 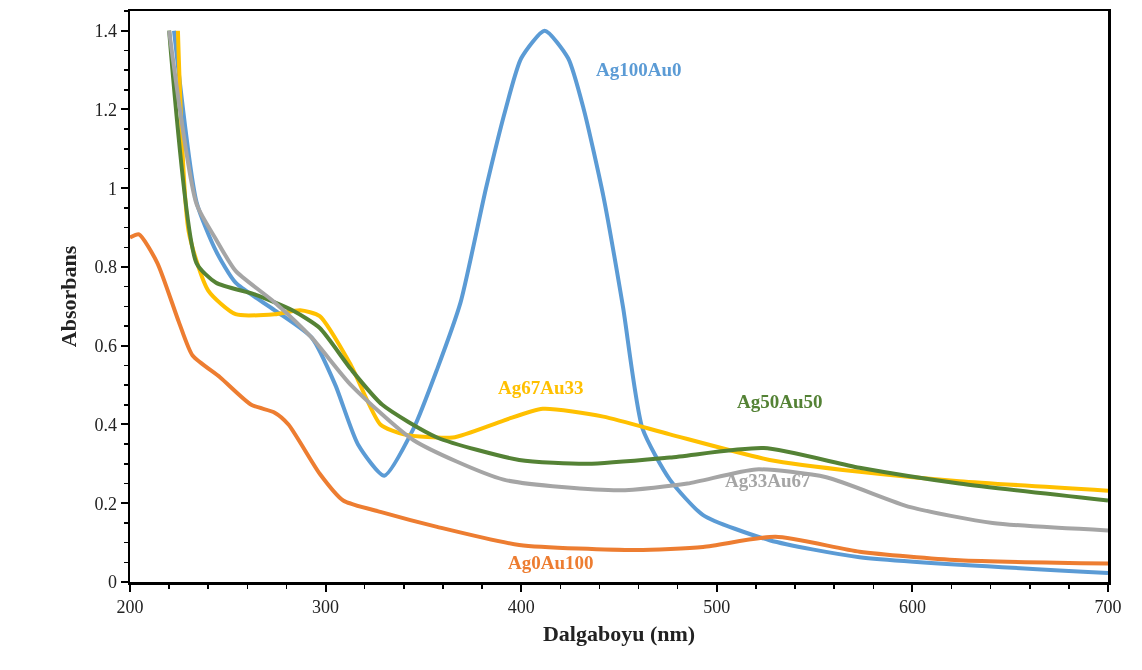 I want to click on y-tick-label: 1.4, so click(x=105, y=30).